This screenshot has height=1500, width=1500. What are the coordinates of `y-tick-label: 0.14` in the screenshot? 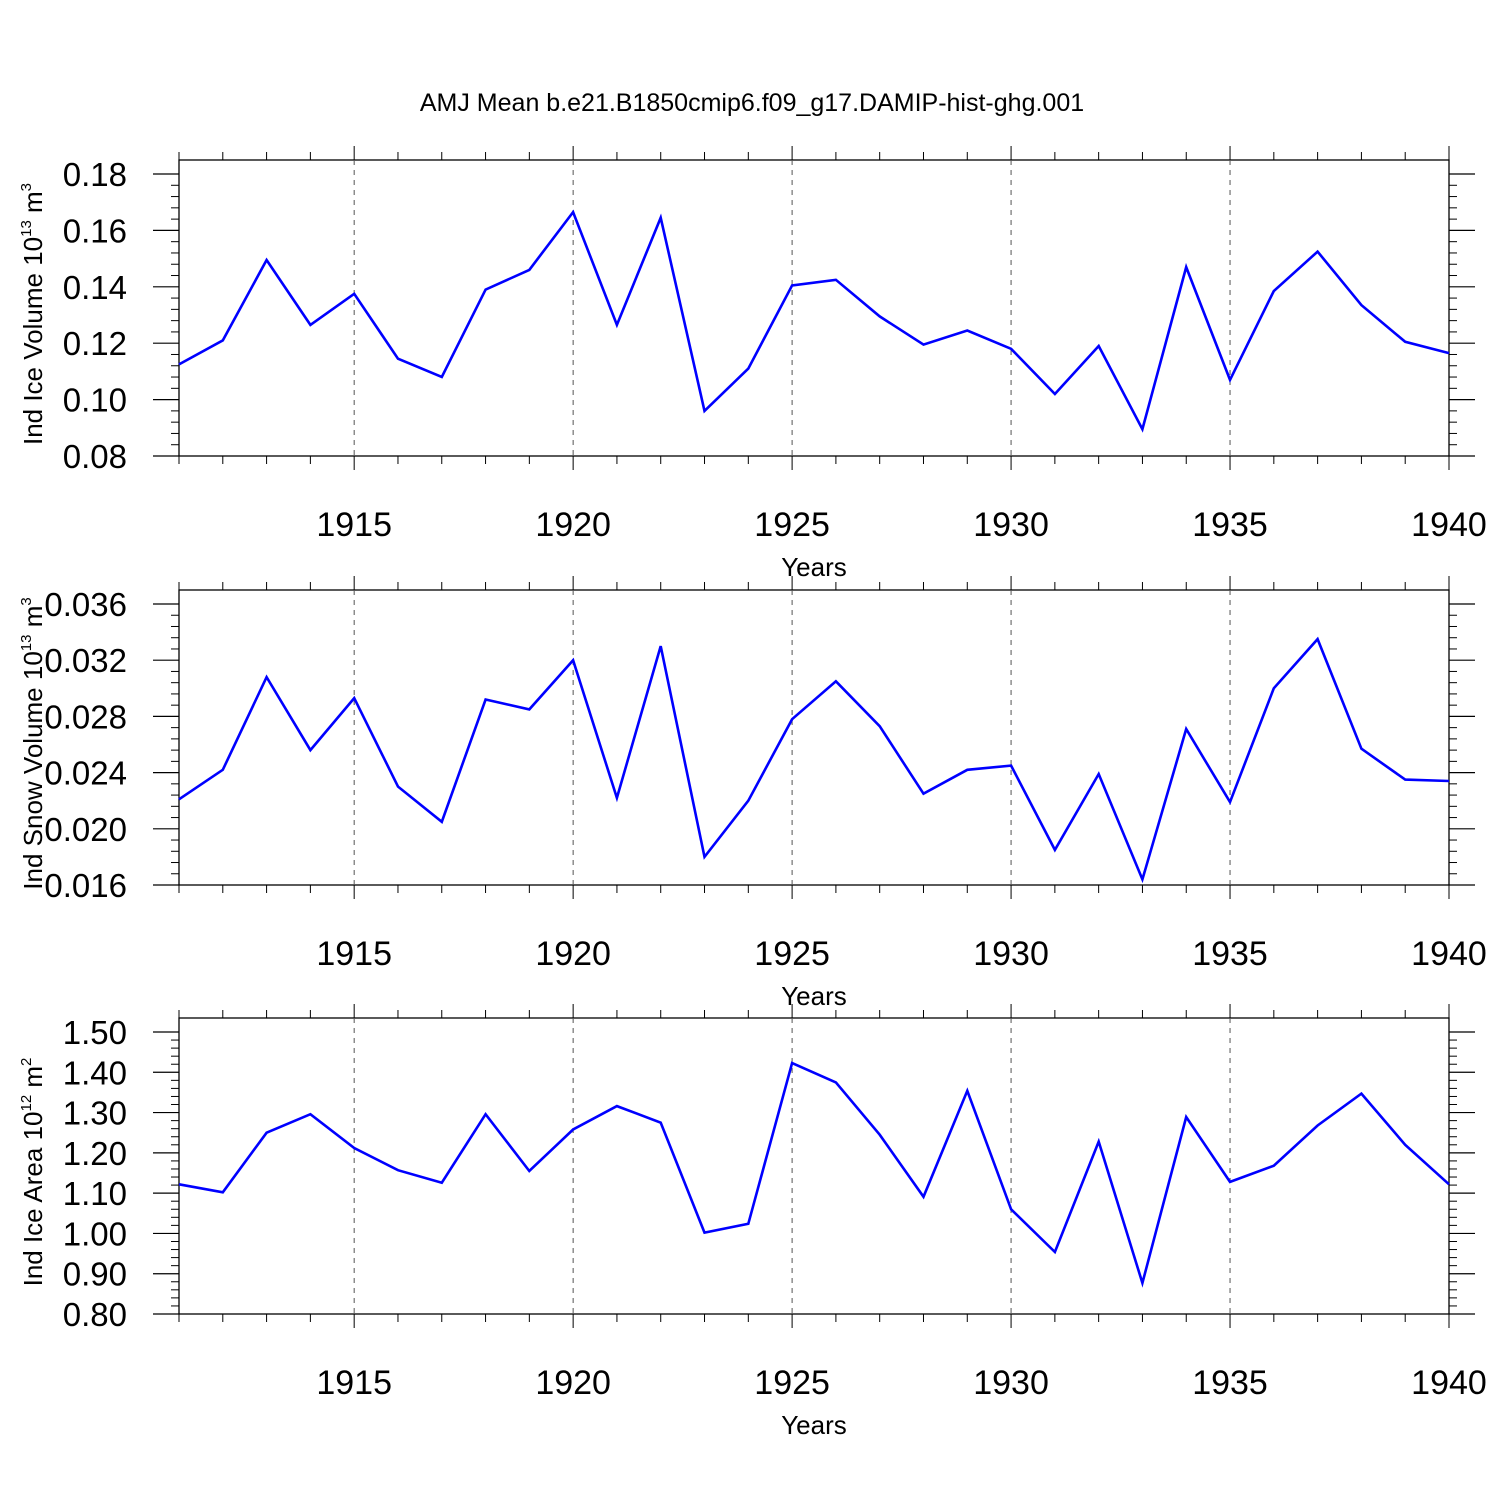 It's located at (95, 287).